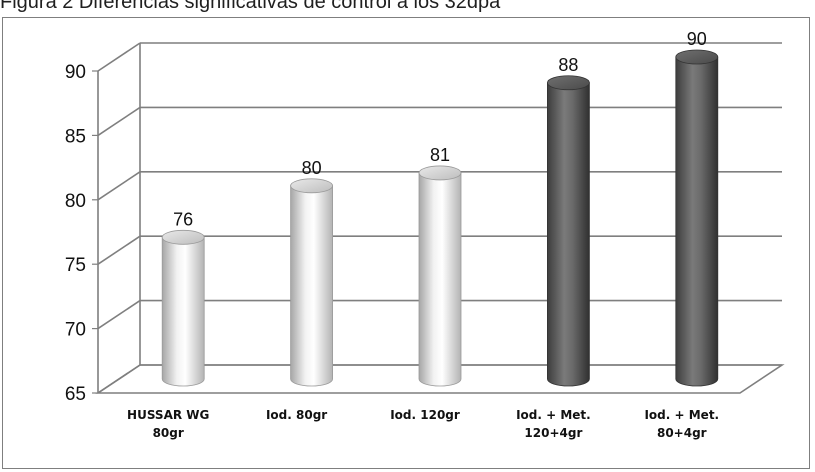 The height and width of the screenshot is (472, 815). What do you see at coordinates (75, 201) in the screenshot?
I see `y-tick-label: 80` at bounding box center [75, 201].